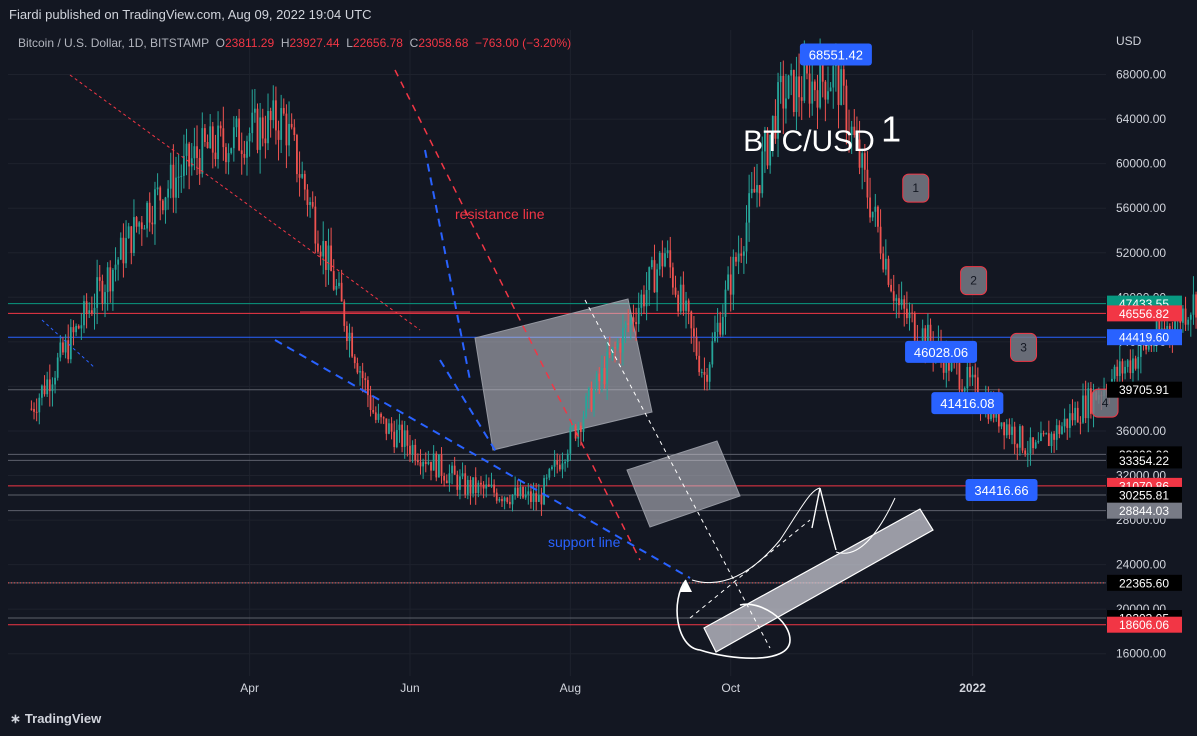  What do you see at coordinates (730, 688) in the screenshot?
I see `x-tick-label: Oct` at bounding box center [730, 688].